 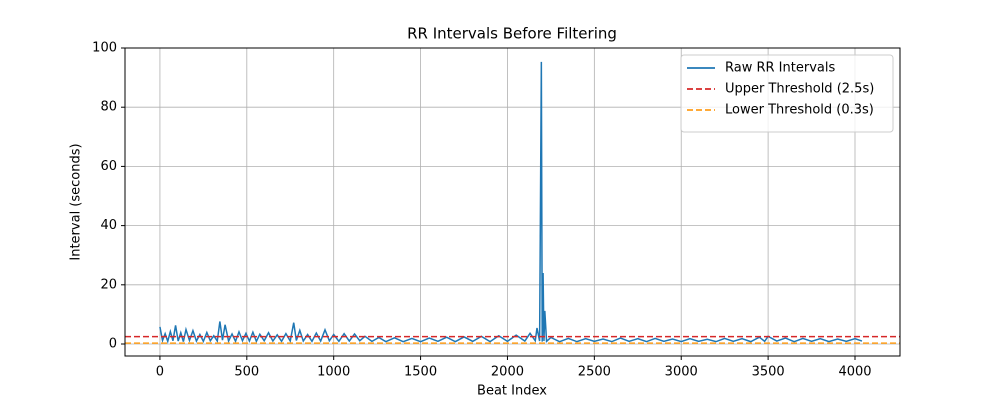 What do you see at coordinates (108, 166) in the screenshot?
I see `y-tick-label: 60` at bounding box center [108, 166].